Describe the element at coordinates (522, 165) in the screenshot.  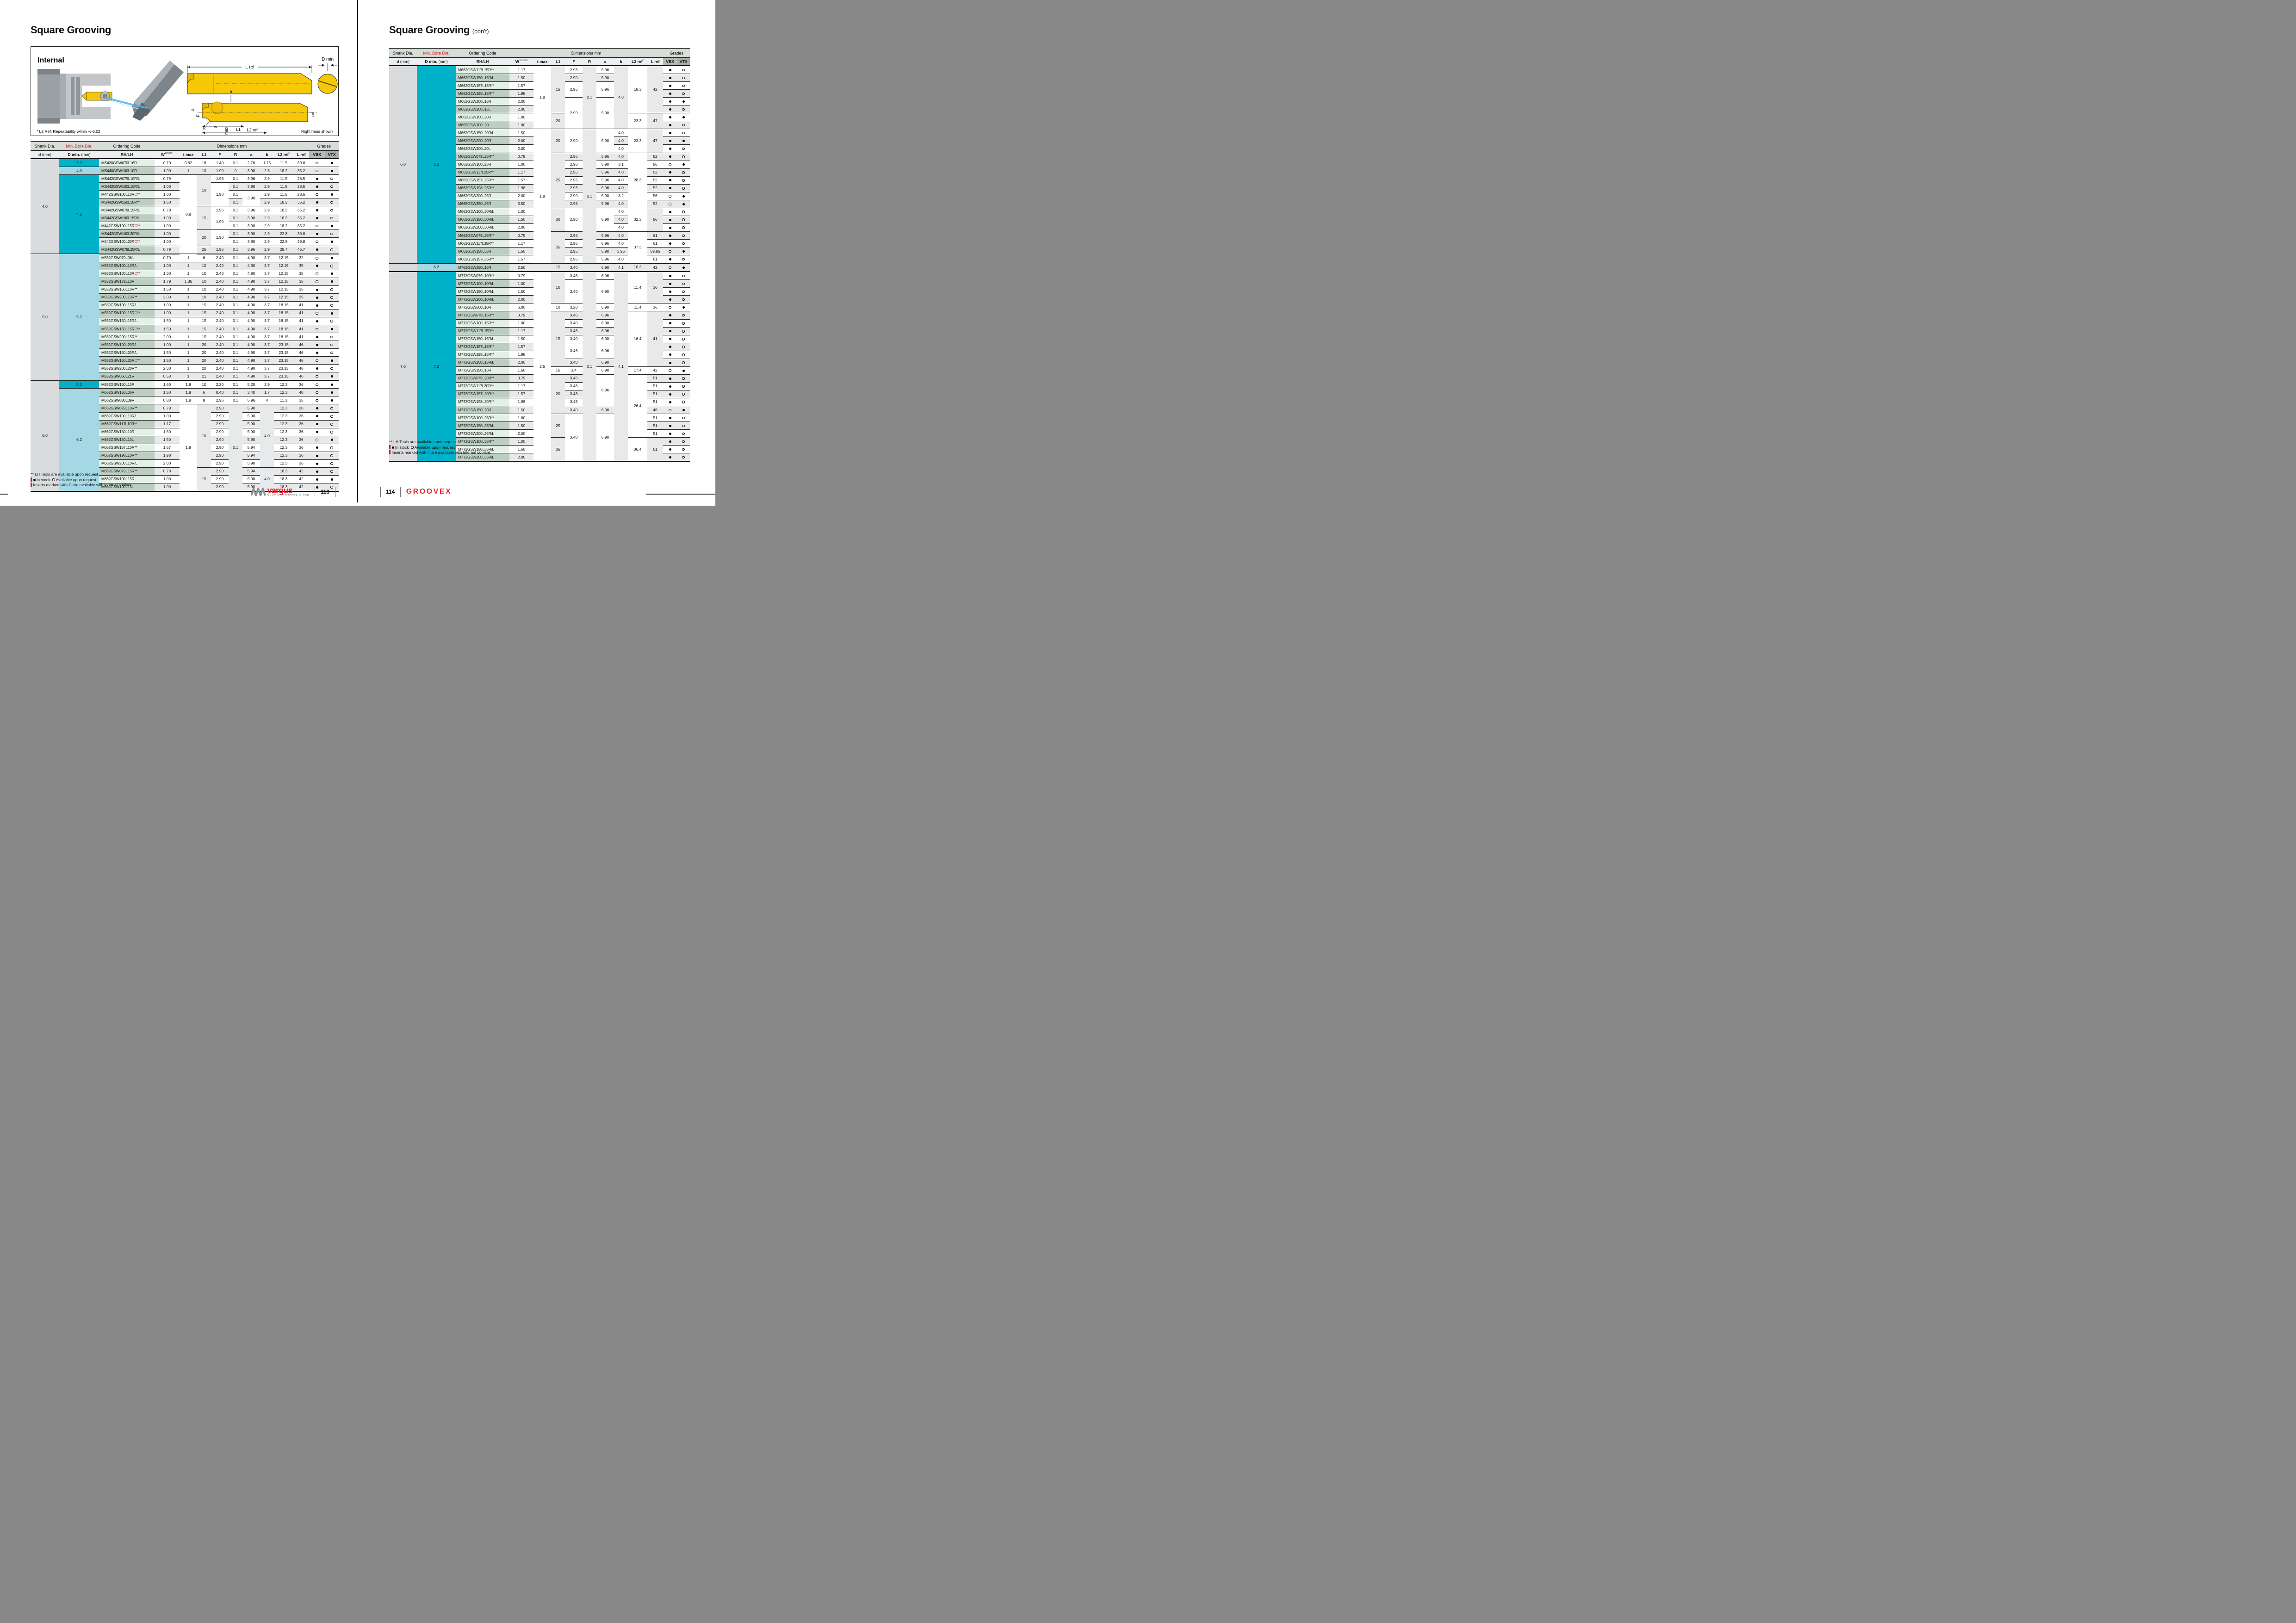
I see `table-cell: 1.00` at that location.